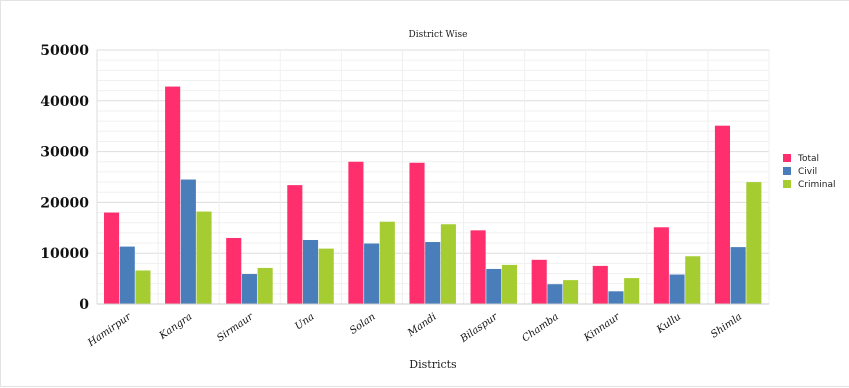 This screenshot has width=849, height=388. I want to click on y-tick-label: 20000, so click(64, 203).